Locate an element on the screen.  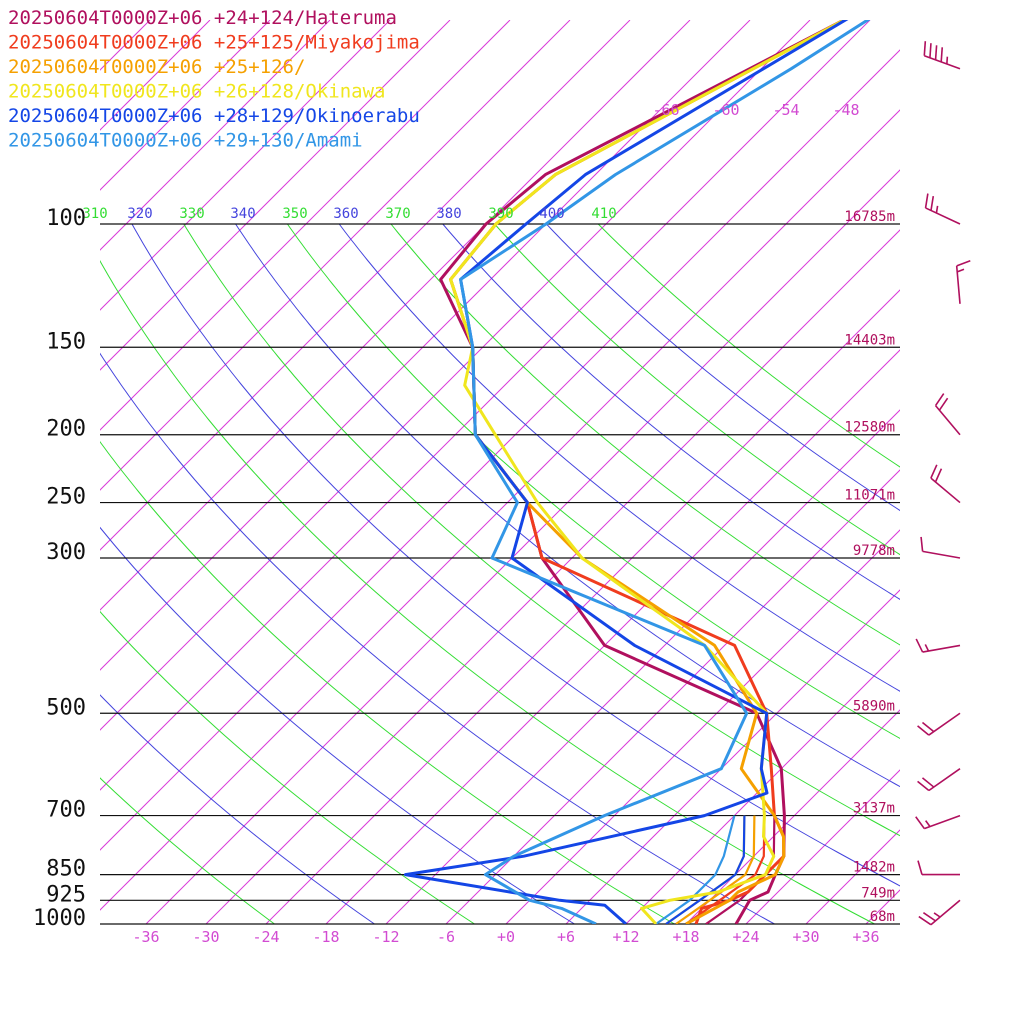
x-tick-label: -12 is located at coordinates (385, 937).